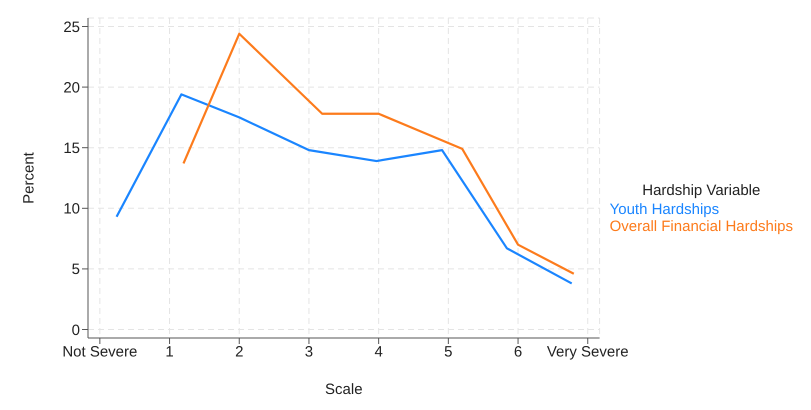 This screenshot has width=811, height=410. What do you see at coordinates (701, 190) in the screenshot?
I see `legend-title: Hardship Variable` at bounding box center [701, 190].